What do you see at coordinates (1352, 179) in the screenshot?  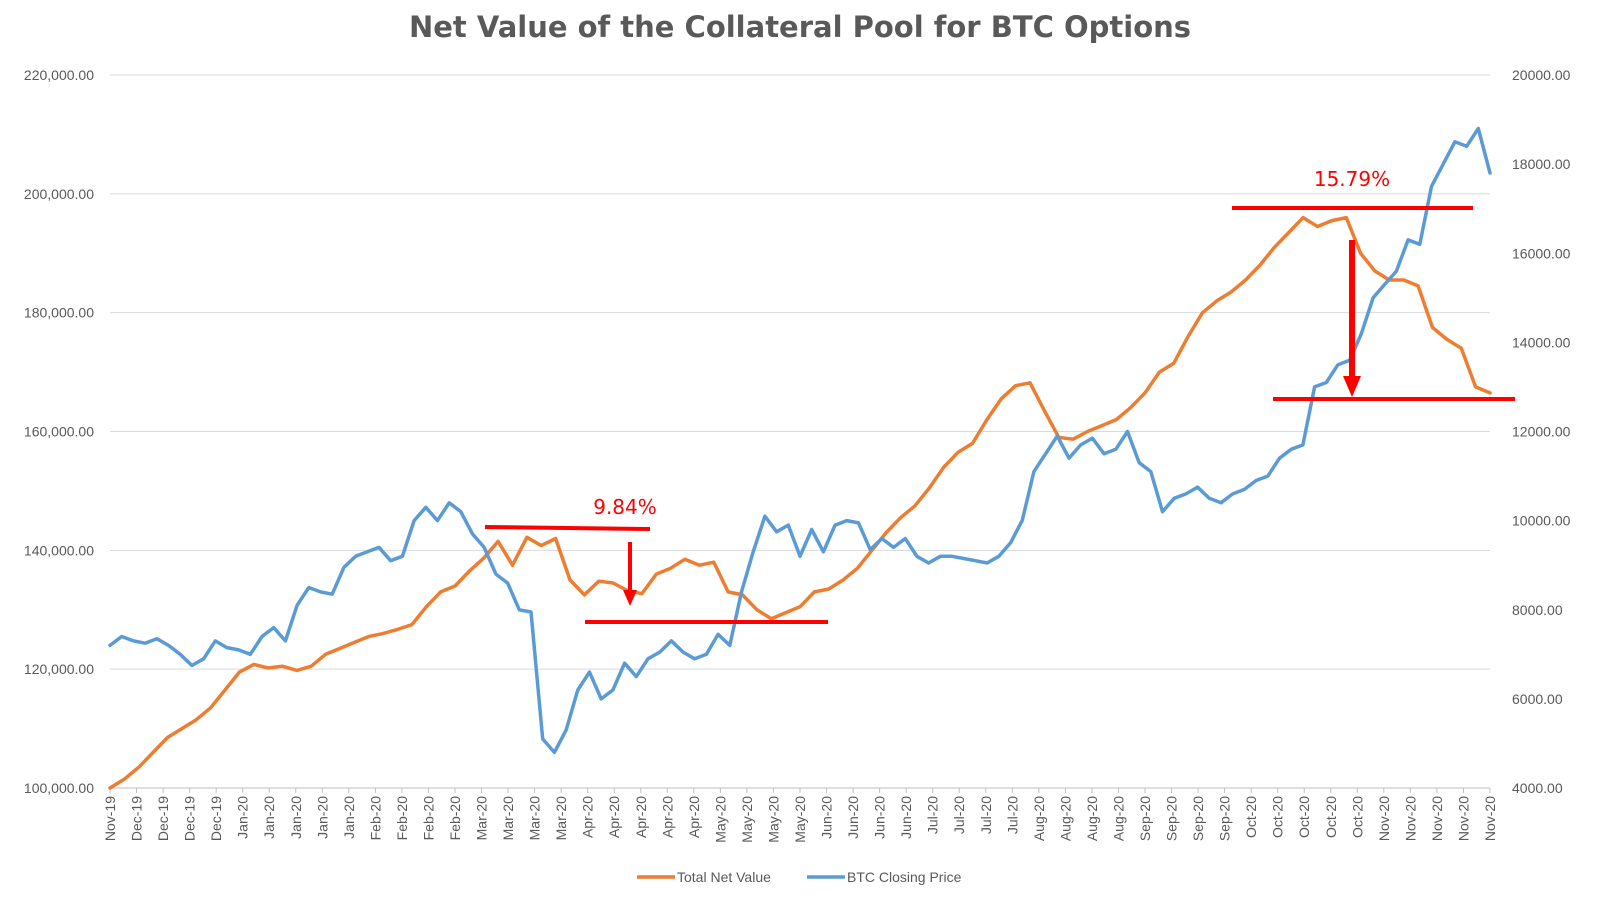 I see `annotation-label: 15.79%` at bounding box center [1352, 179].